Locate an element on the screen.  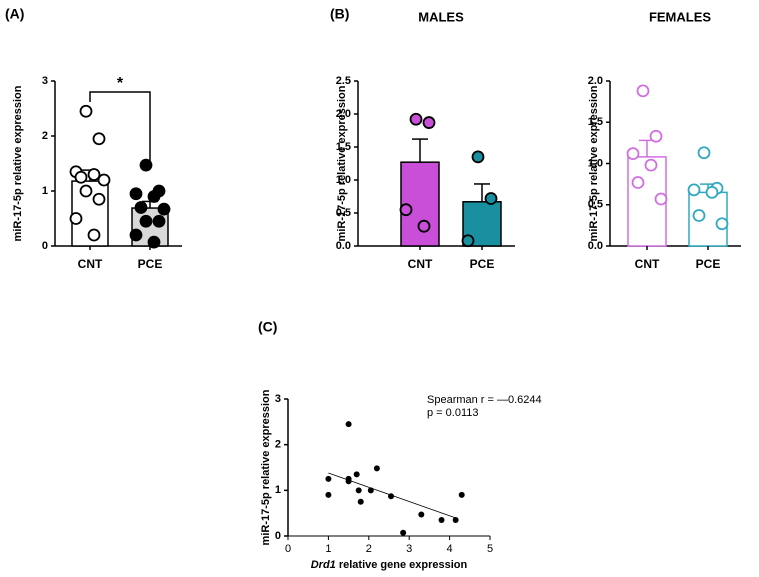
x-tick-label: 2 is located at coordinates (369, 549).